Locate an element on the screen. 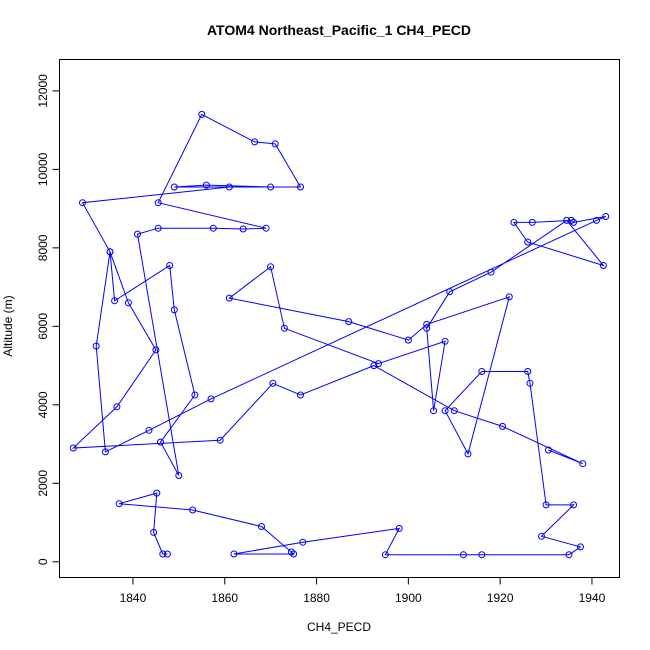 This screenshot has height=650, width=650. chart-title: ATOM4 Northeast_Pacific_1 CH4_PECD is located at coordinates (339, 30).